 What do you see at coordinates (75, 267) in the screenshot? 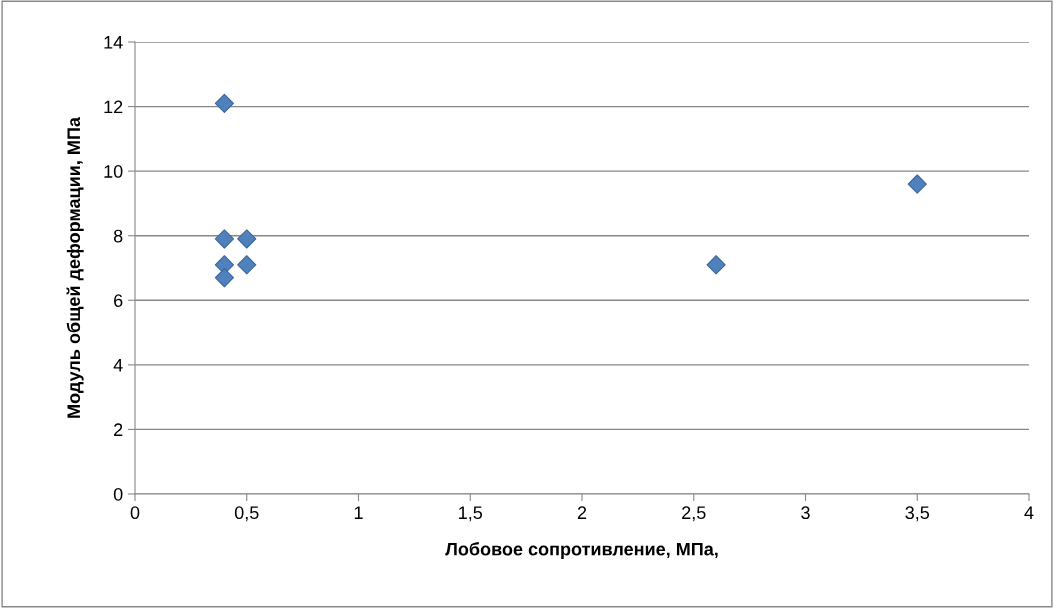
I see `y-axis-title: Модуль общей деформации, МПа` at bounding box center [75, 267].